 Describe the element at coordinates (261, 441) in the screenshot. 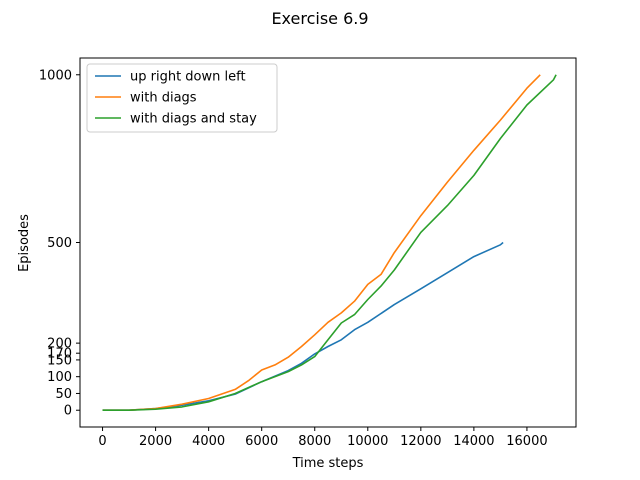

I see `x-tick-label: 6000` at that location.